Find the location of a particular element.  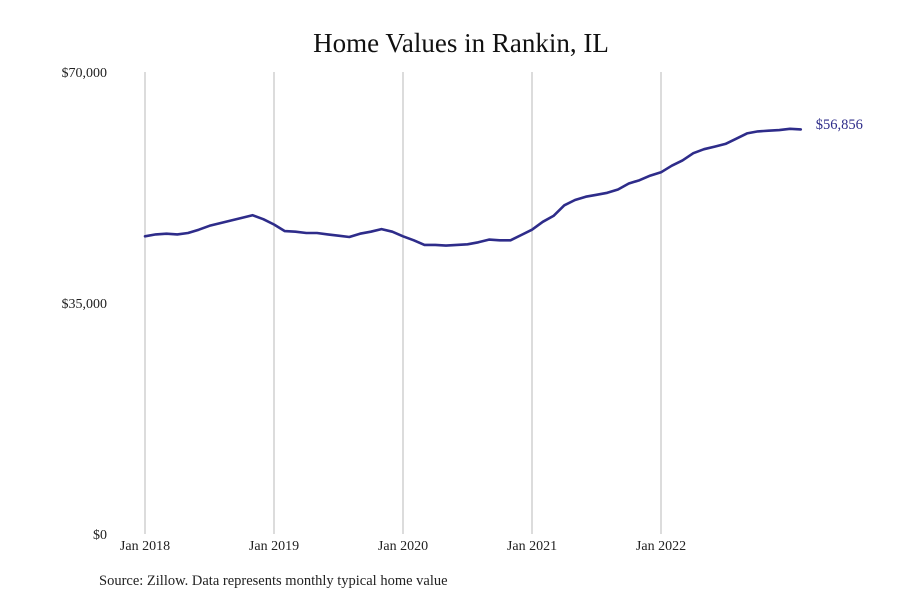

x-axis: Jan 2018 Jan 2019 Jan 2020 Jan 2021 Jan 2022 is located at coordinates (403, 546).